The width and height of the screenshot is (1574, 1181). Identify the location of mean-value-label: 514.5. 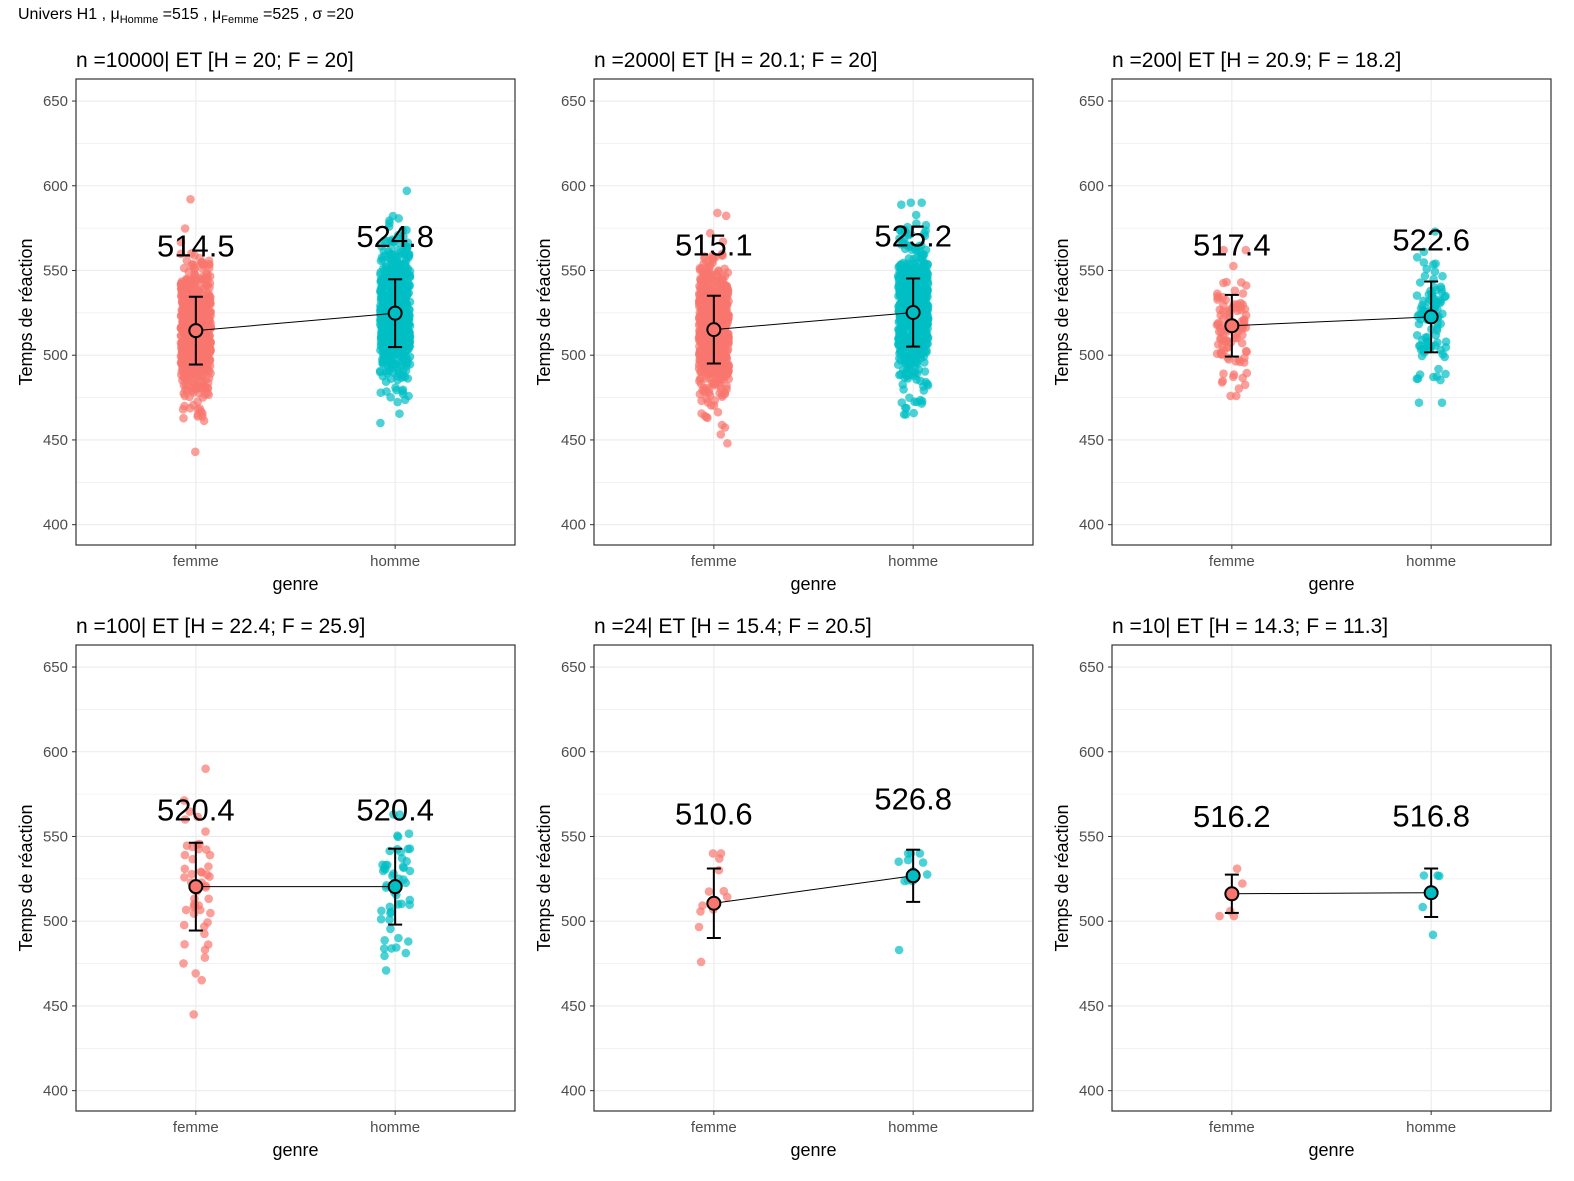
(196, 246).